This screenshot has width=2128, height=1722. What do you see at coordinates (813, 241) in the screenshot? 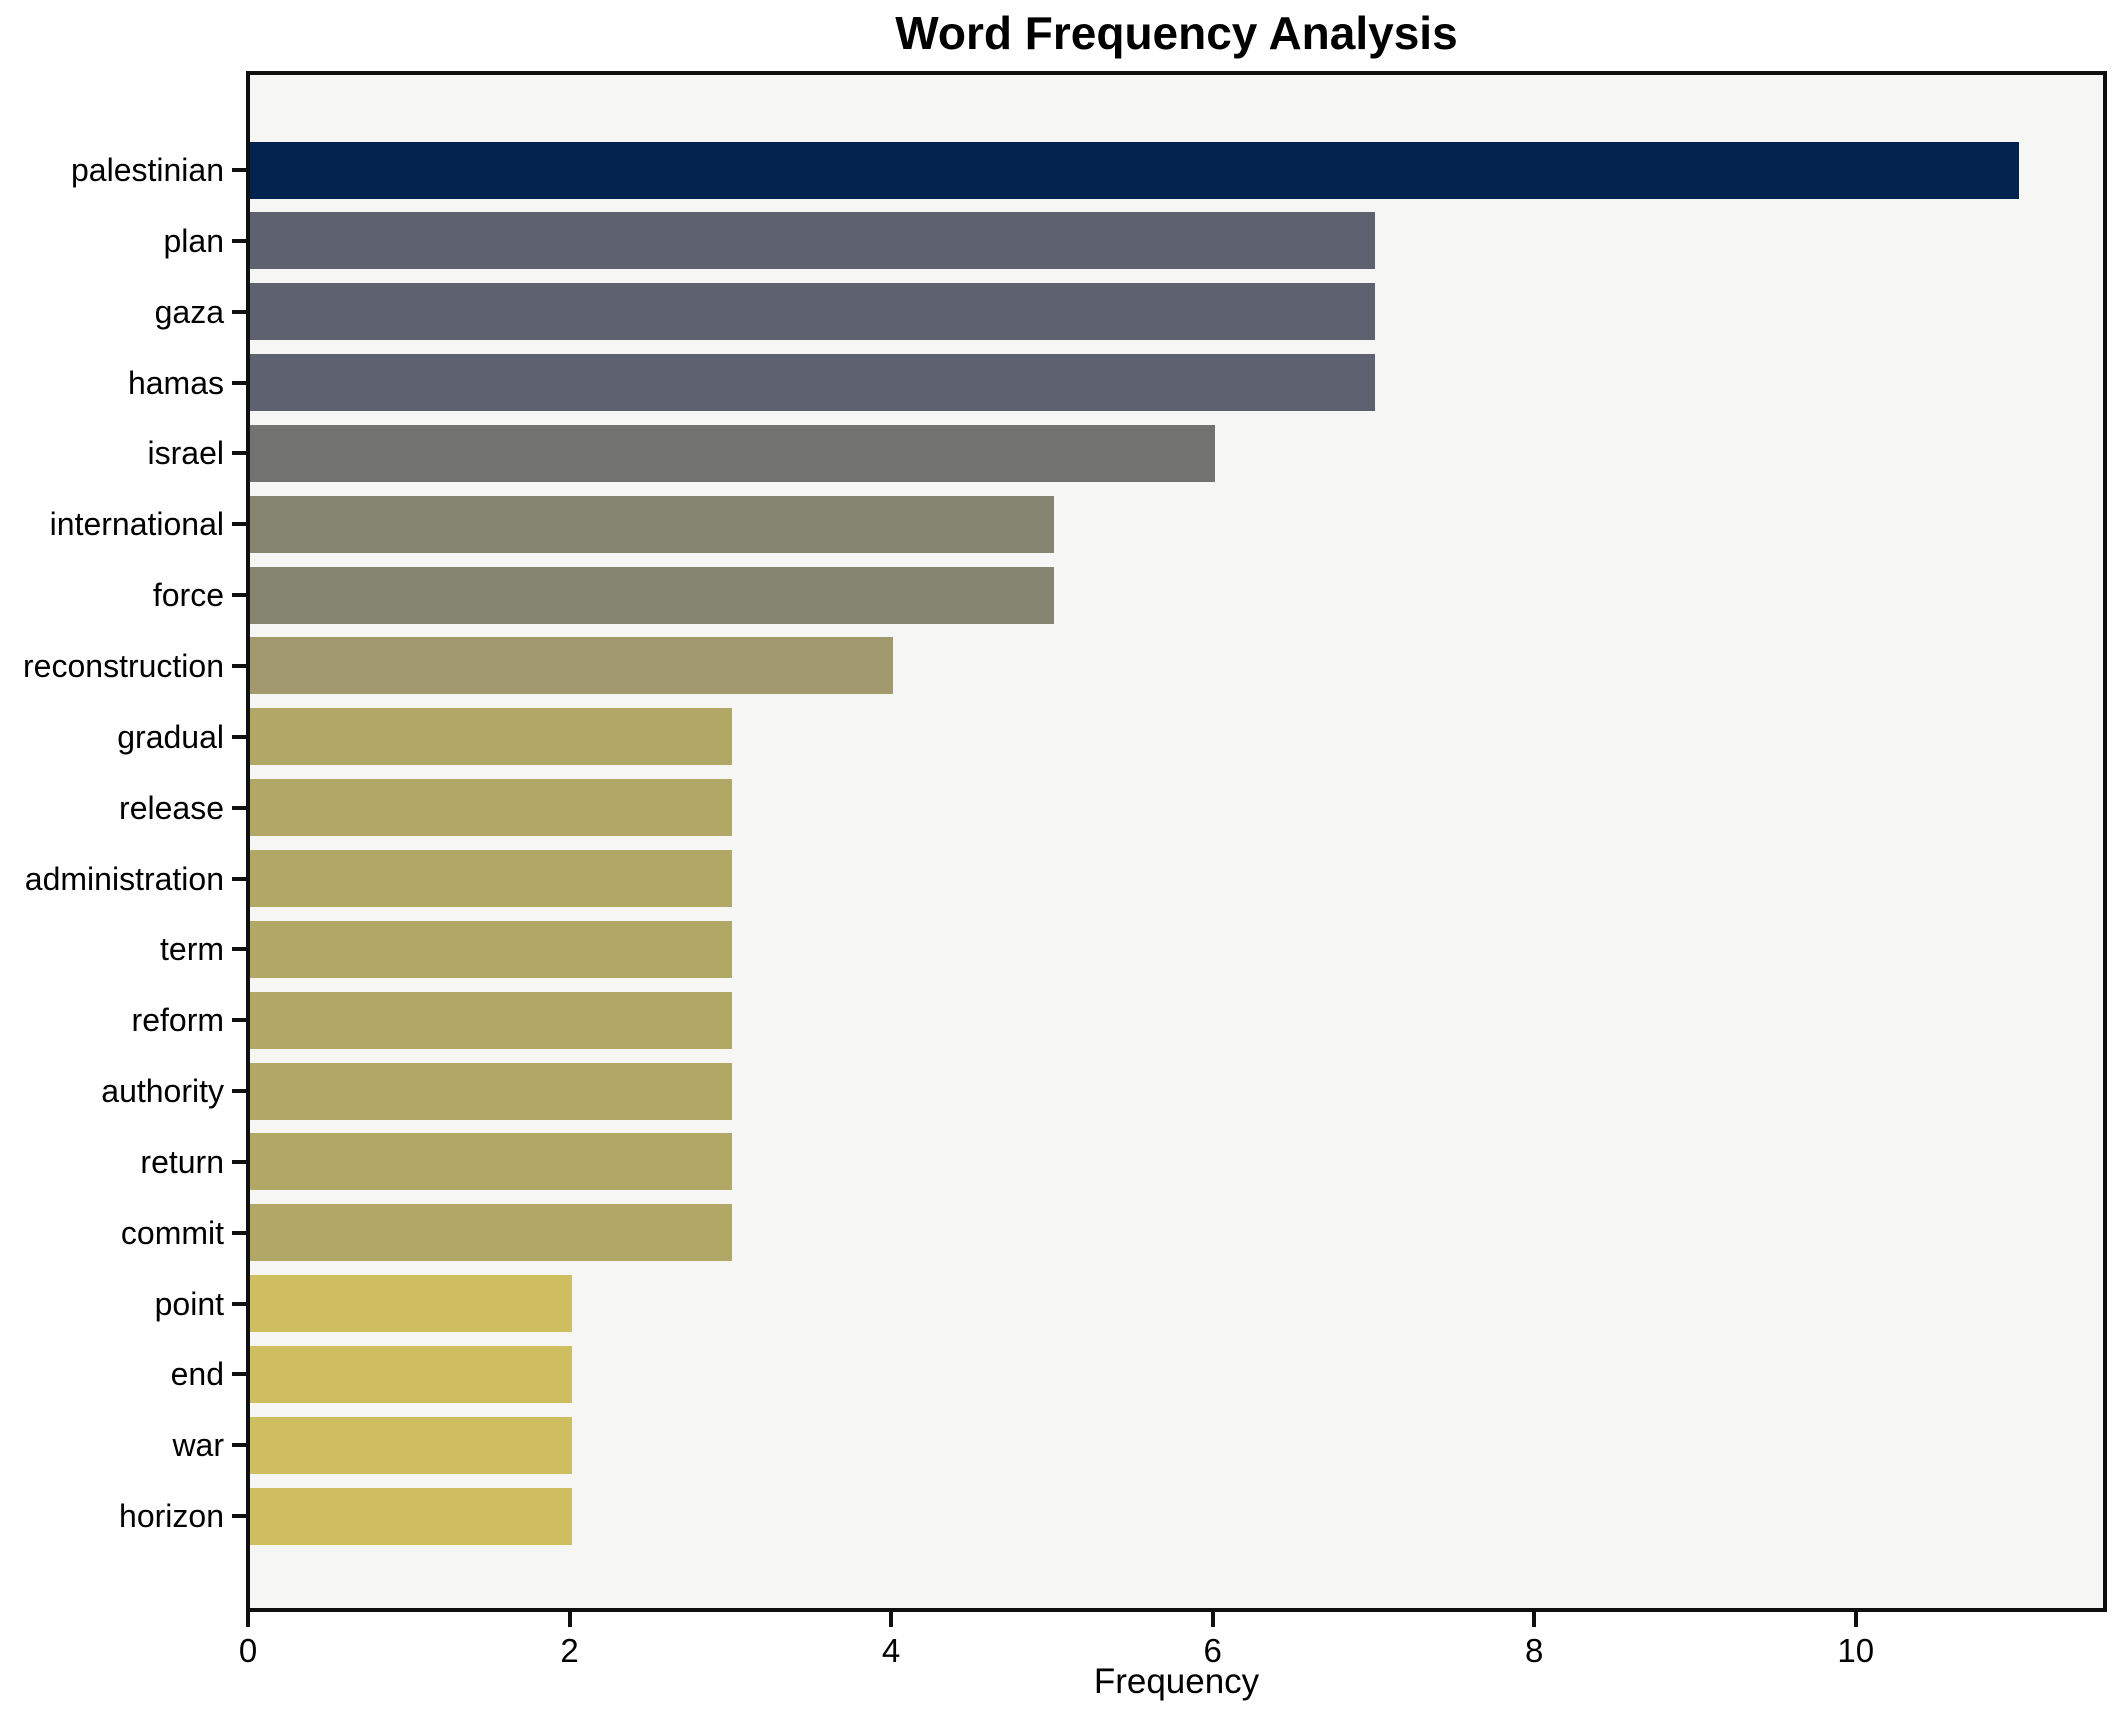
I see `bar-plan` at bounding box center [813, 241].